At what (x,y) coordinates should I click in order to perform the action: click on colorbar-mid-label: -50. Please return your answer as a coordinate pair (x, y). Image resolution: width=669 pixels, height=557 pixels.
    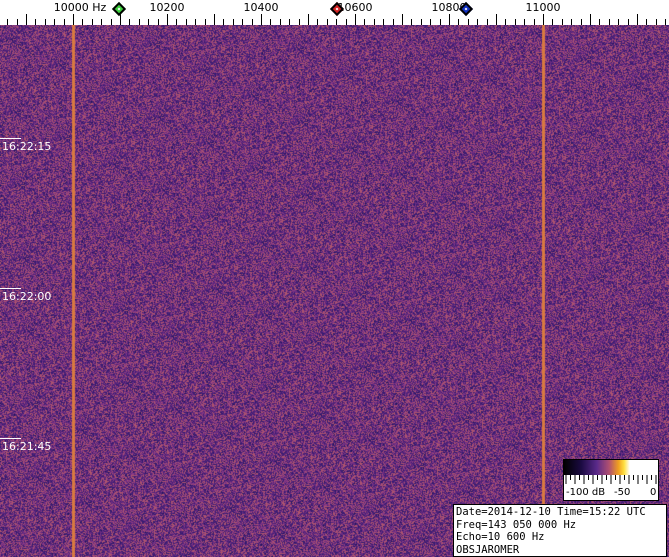
    Looking at the image, I should click on (622, 492).